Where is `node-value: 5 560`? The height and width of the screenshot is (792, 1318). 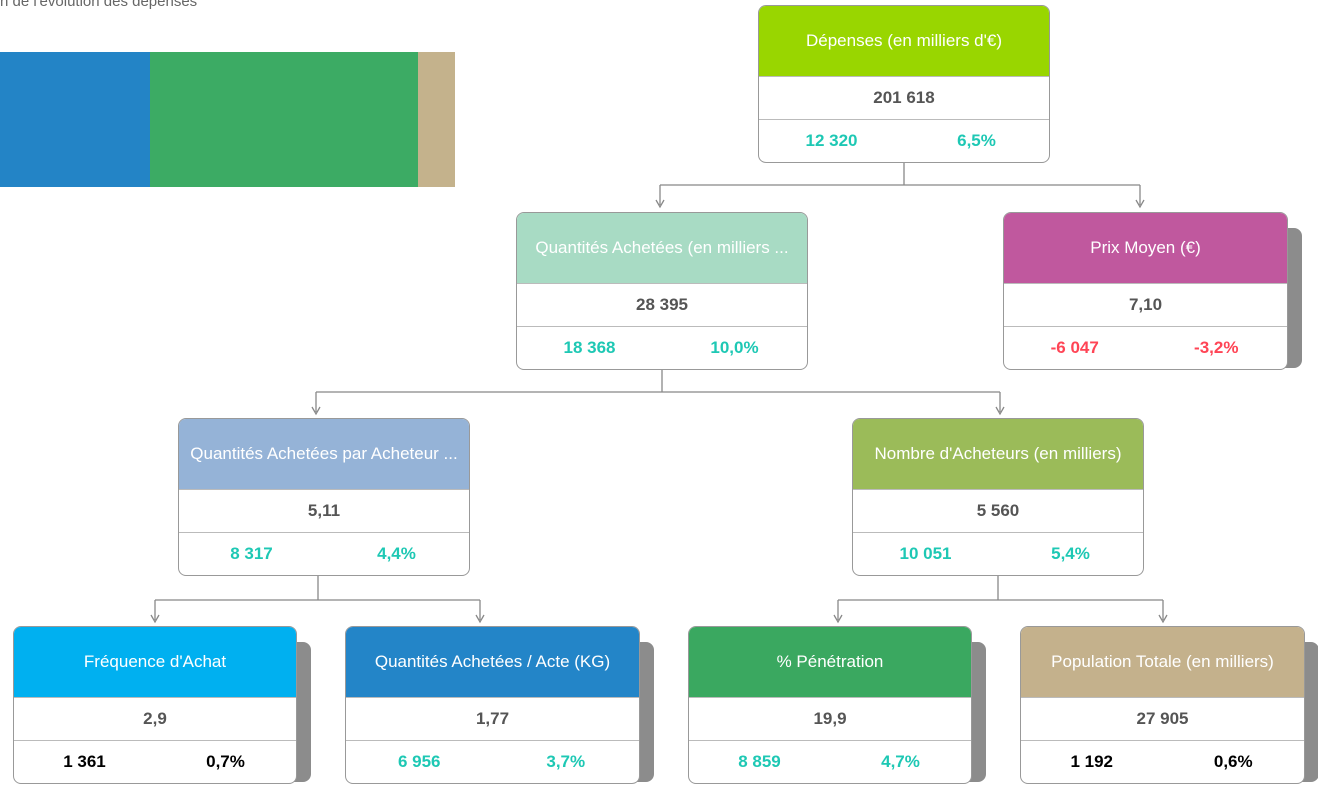 node-value: 5 560 is located at coordinates (998, 511).